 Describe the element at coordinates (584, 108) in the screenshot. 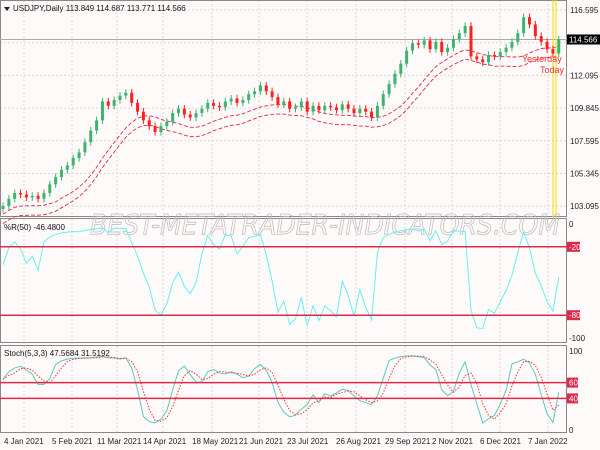

I see `price-tick: 109.845` at that location.